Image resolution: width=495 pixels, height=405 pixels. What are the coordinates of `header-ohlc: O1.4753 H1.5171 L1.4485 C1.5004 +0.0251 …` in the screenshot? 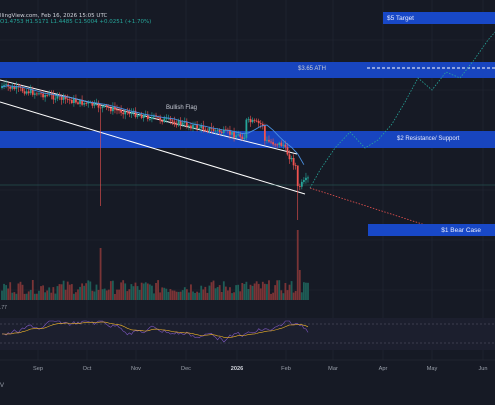 It's located at (76, 22).